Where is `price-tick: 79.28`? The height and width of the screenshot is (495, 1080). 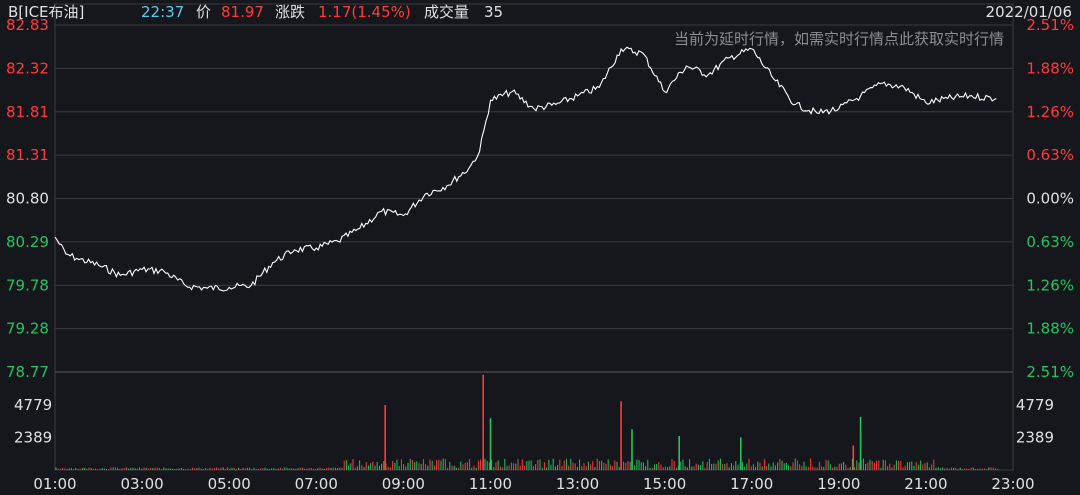
price-tick: 79.28 is located at coordinates (27, 329).